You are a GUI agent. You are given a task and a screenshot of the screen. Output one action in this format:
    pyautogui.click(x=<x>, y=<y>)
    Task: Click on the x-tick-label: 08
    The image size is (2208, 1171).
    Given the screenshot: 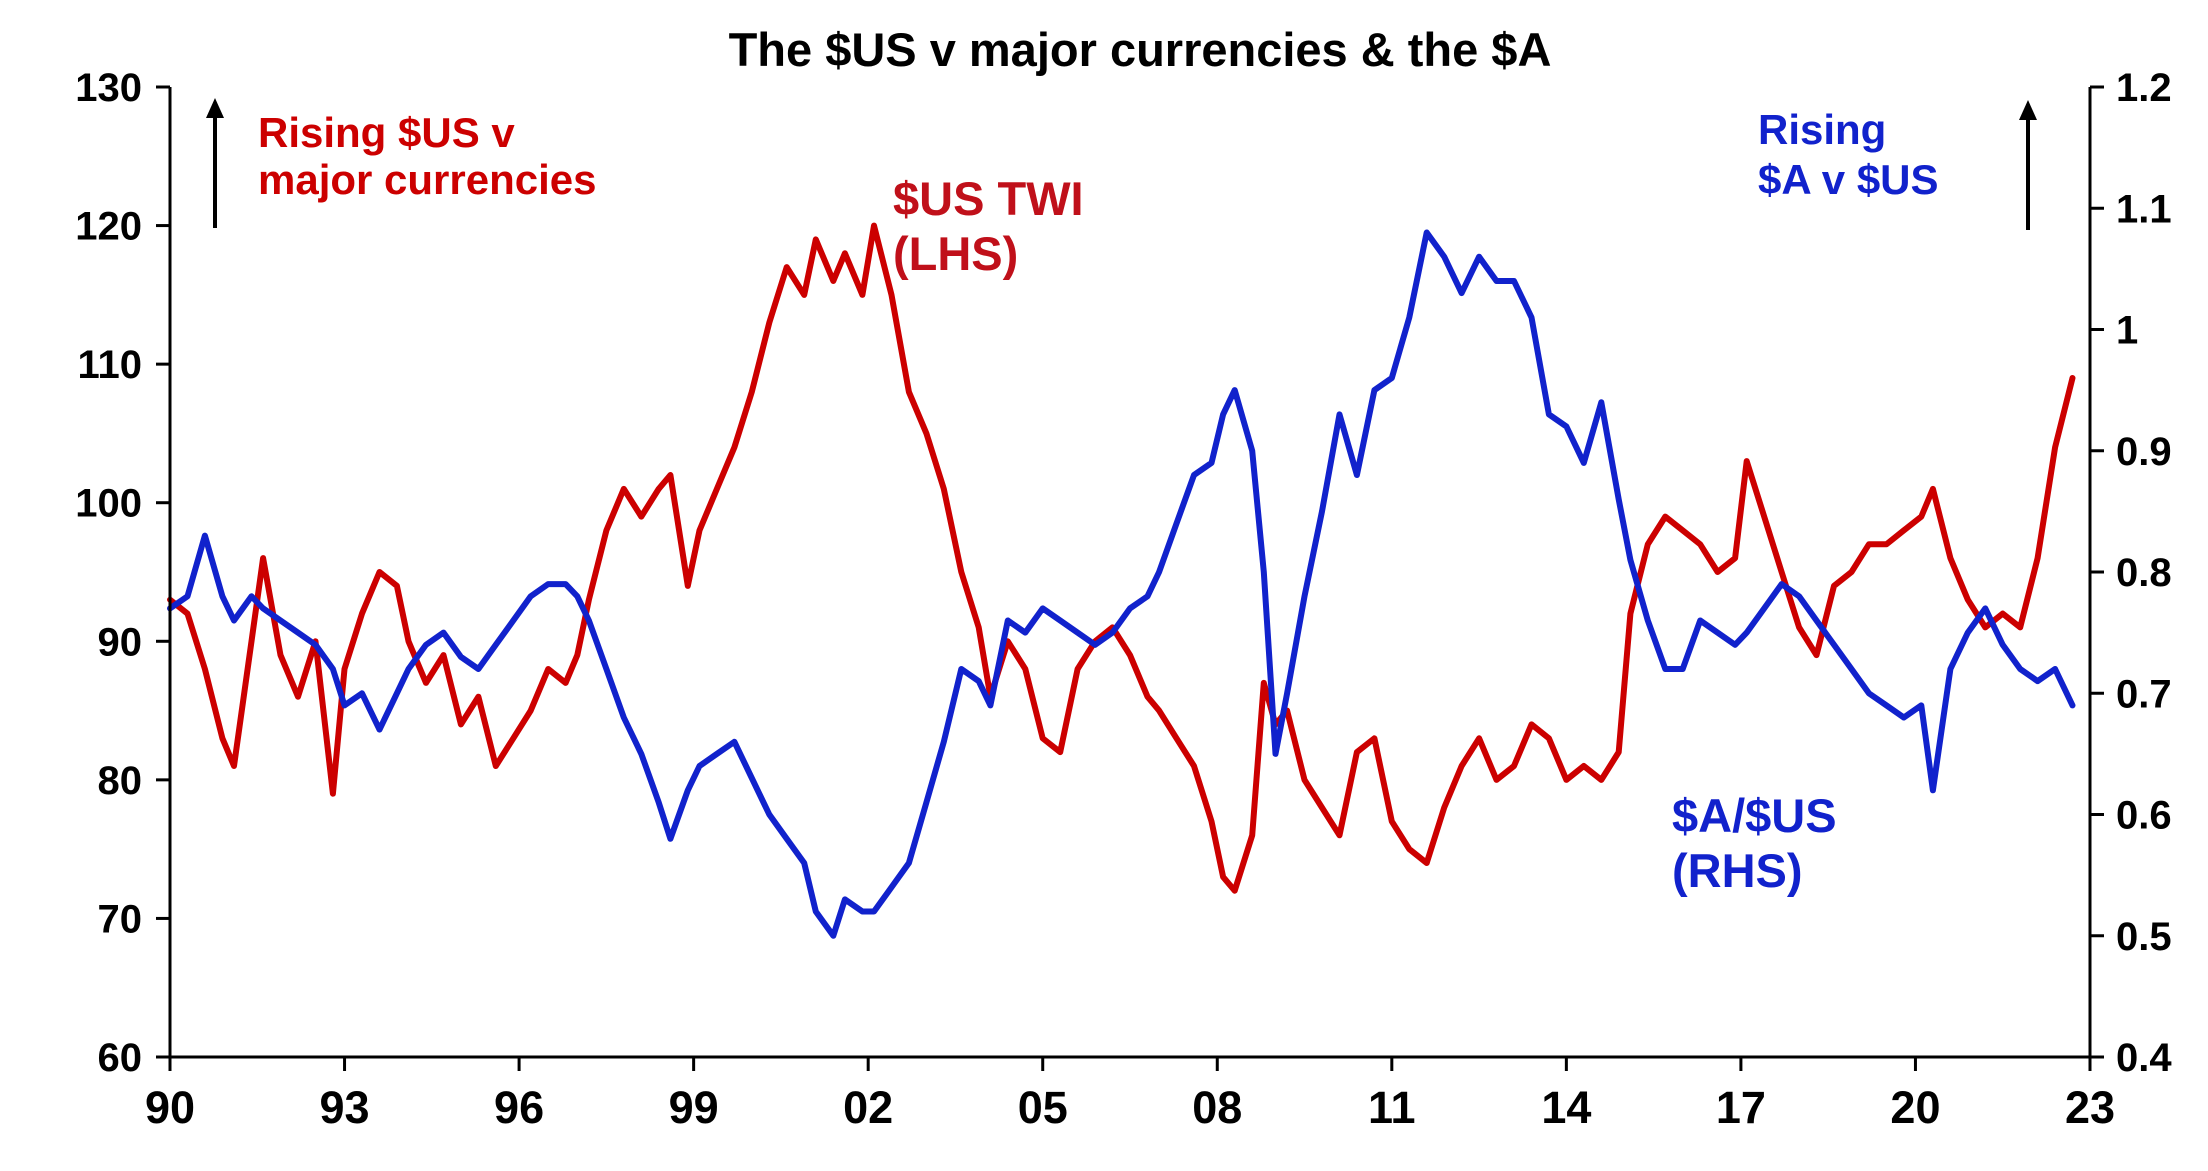 What is the action you would take?
    pyautogui.click(x=1217, y=1107)
    